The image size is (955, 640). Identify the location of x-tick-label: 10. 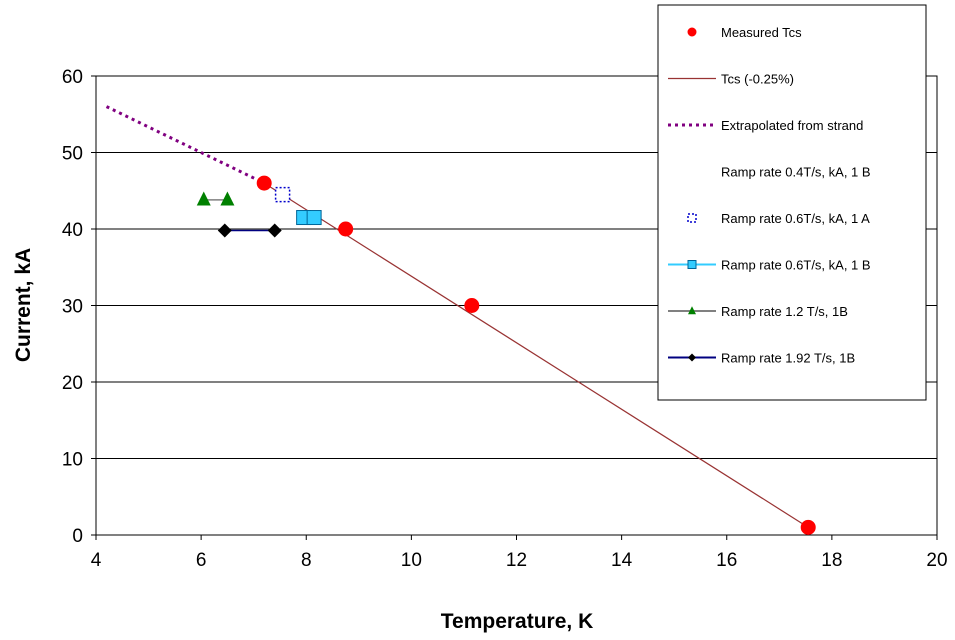
(411, 560).